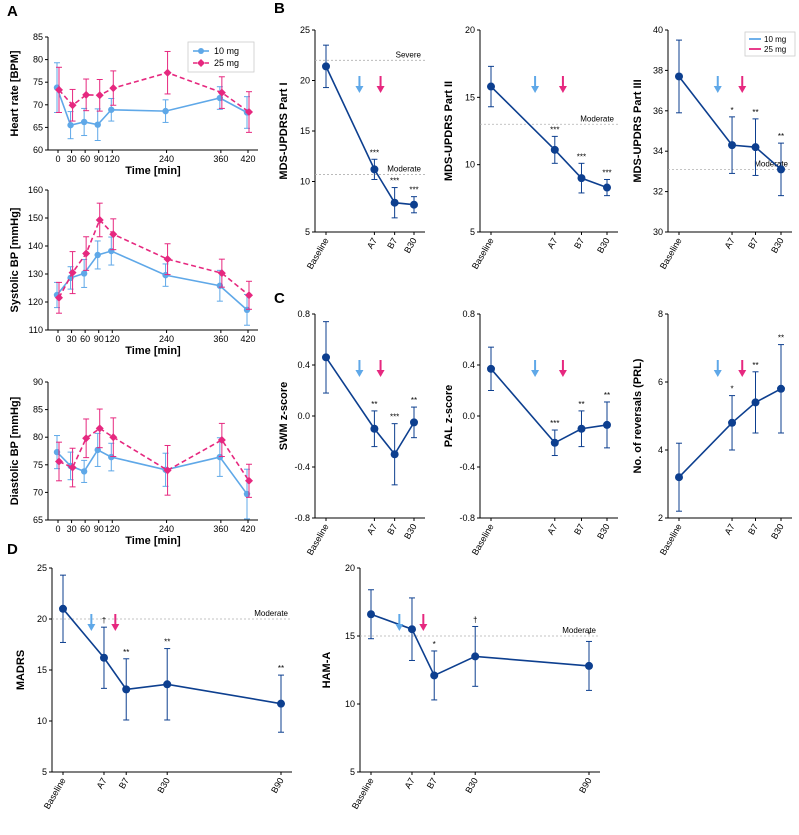  What do you see at coordinates (327, 670) in the screenshot?
I see `y-axis-title: HAM-A` at bounding box center [327, 670].